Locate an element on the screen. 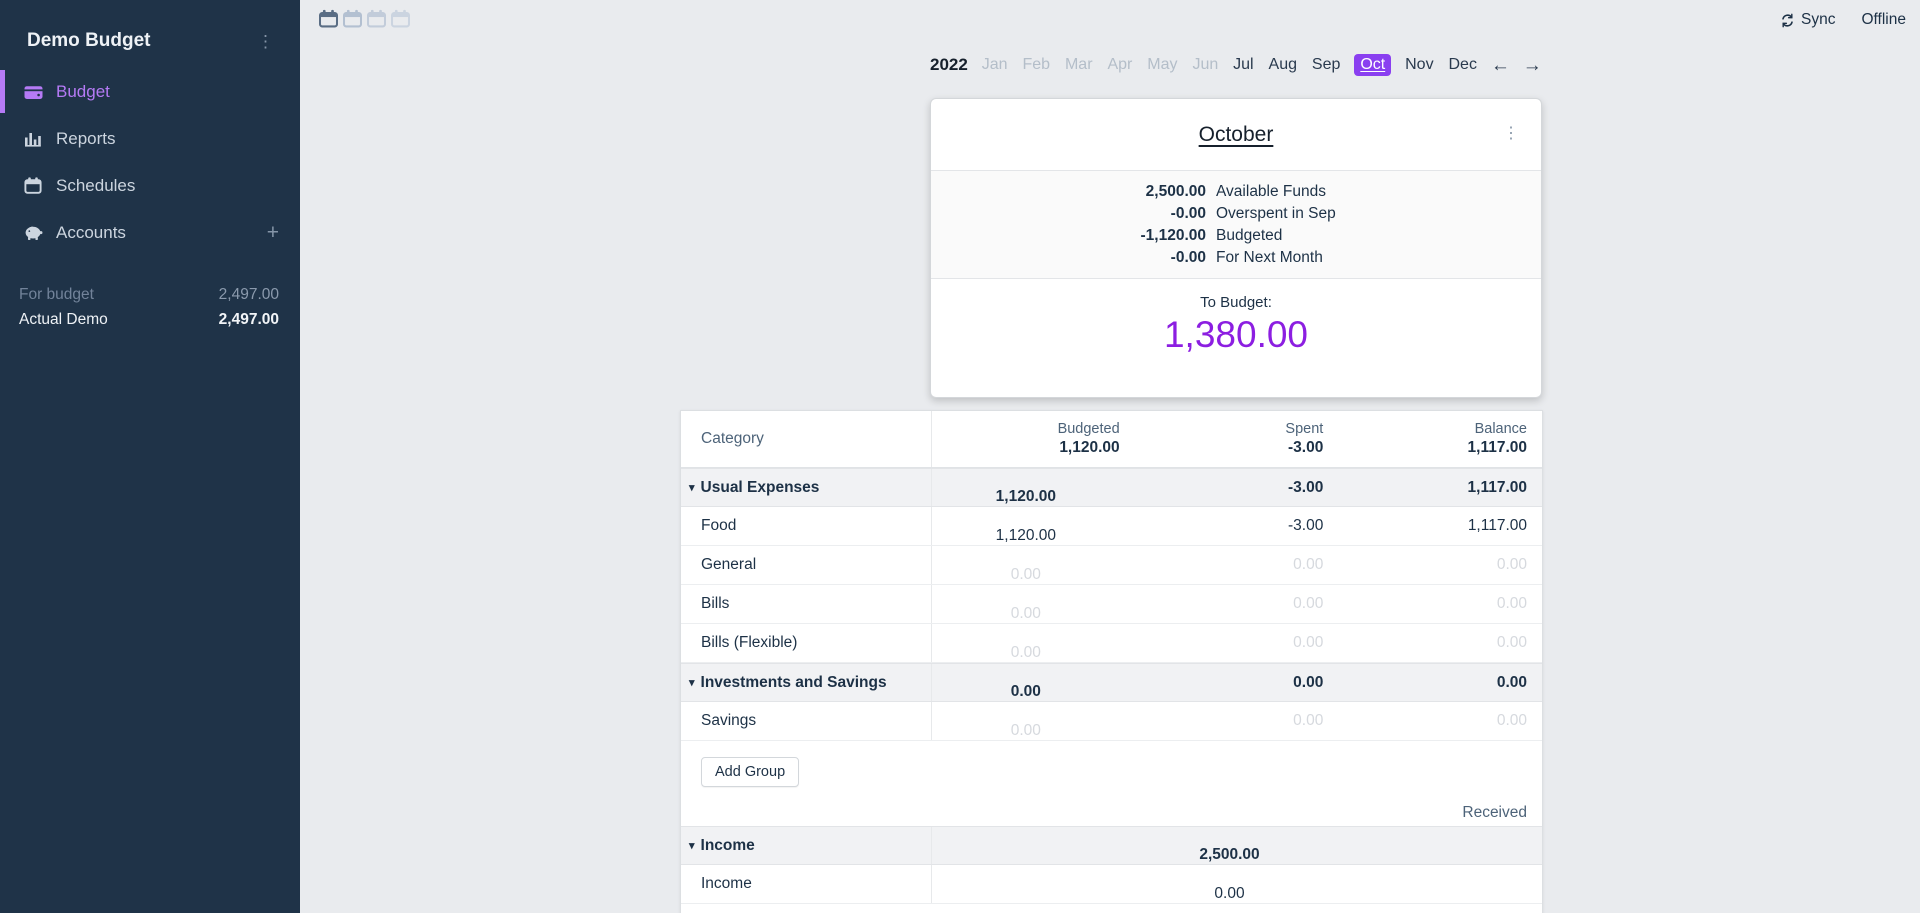 Image resolution: width=1920 pixels, height=913 pixels. sync-button: Sync is located at coordinates (1807, 20).